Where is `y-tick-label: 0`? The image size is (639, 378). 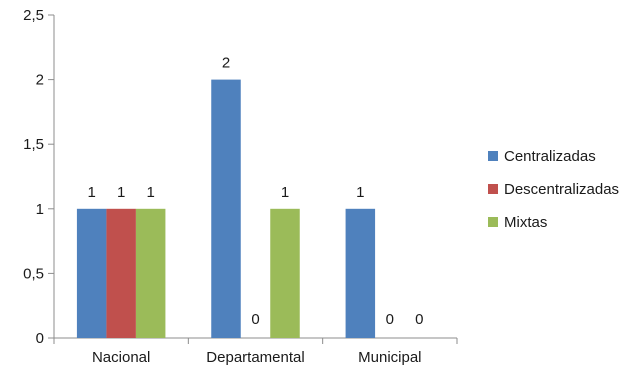 y-tick-label: 0 is located at coordinates (40, 338).